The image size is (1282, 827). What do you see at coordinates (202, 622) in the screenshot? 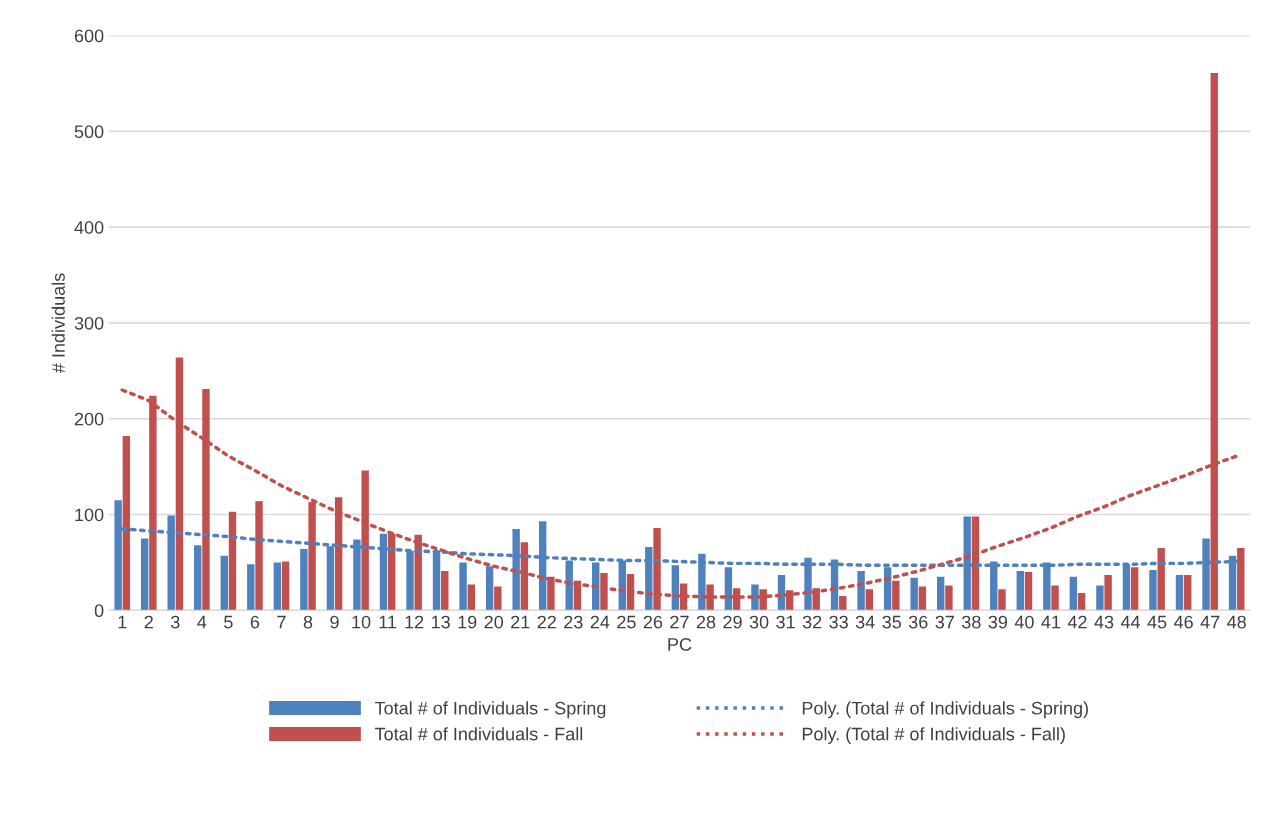
I see `x-tick-label: 4` at bounding box center [202, 622].